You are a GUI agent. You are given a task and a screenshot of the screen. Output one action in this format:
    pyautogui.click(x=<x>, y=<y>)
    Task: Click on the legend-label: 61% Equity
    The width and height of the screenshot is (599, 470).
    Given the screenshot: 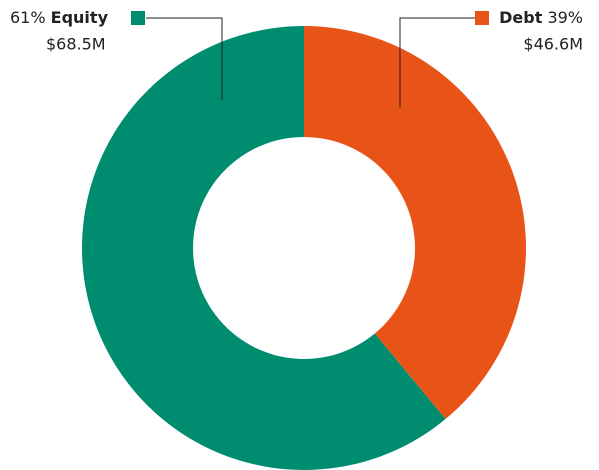 What is the action you would take?
    pyautogui.click(x=59, y=17)
    